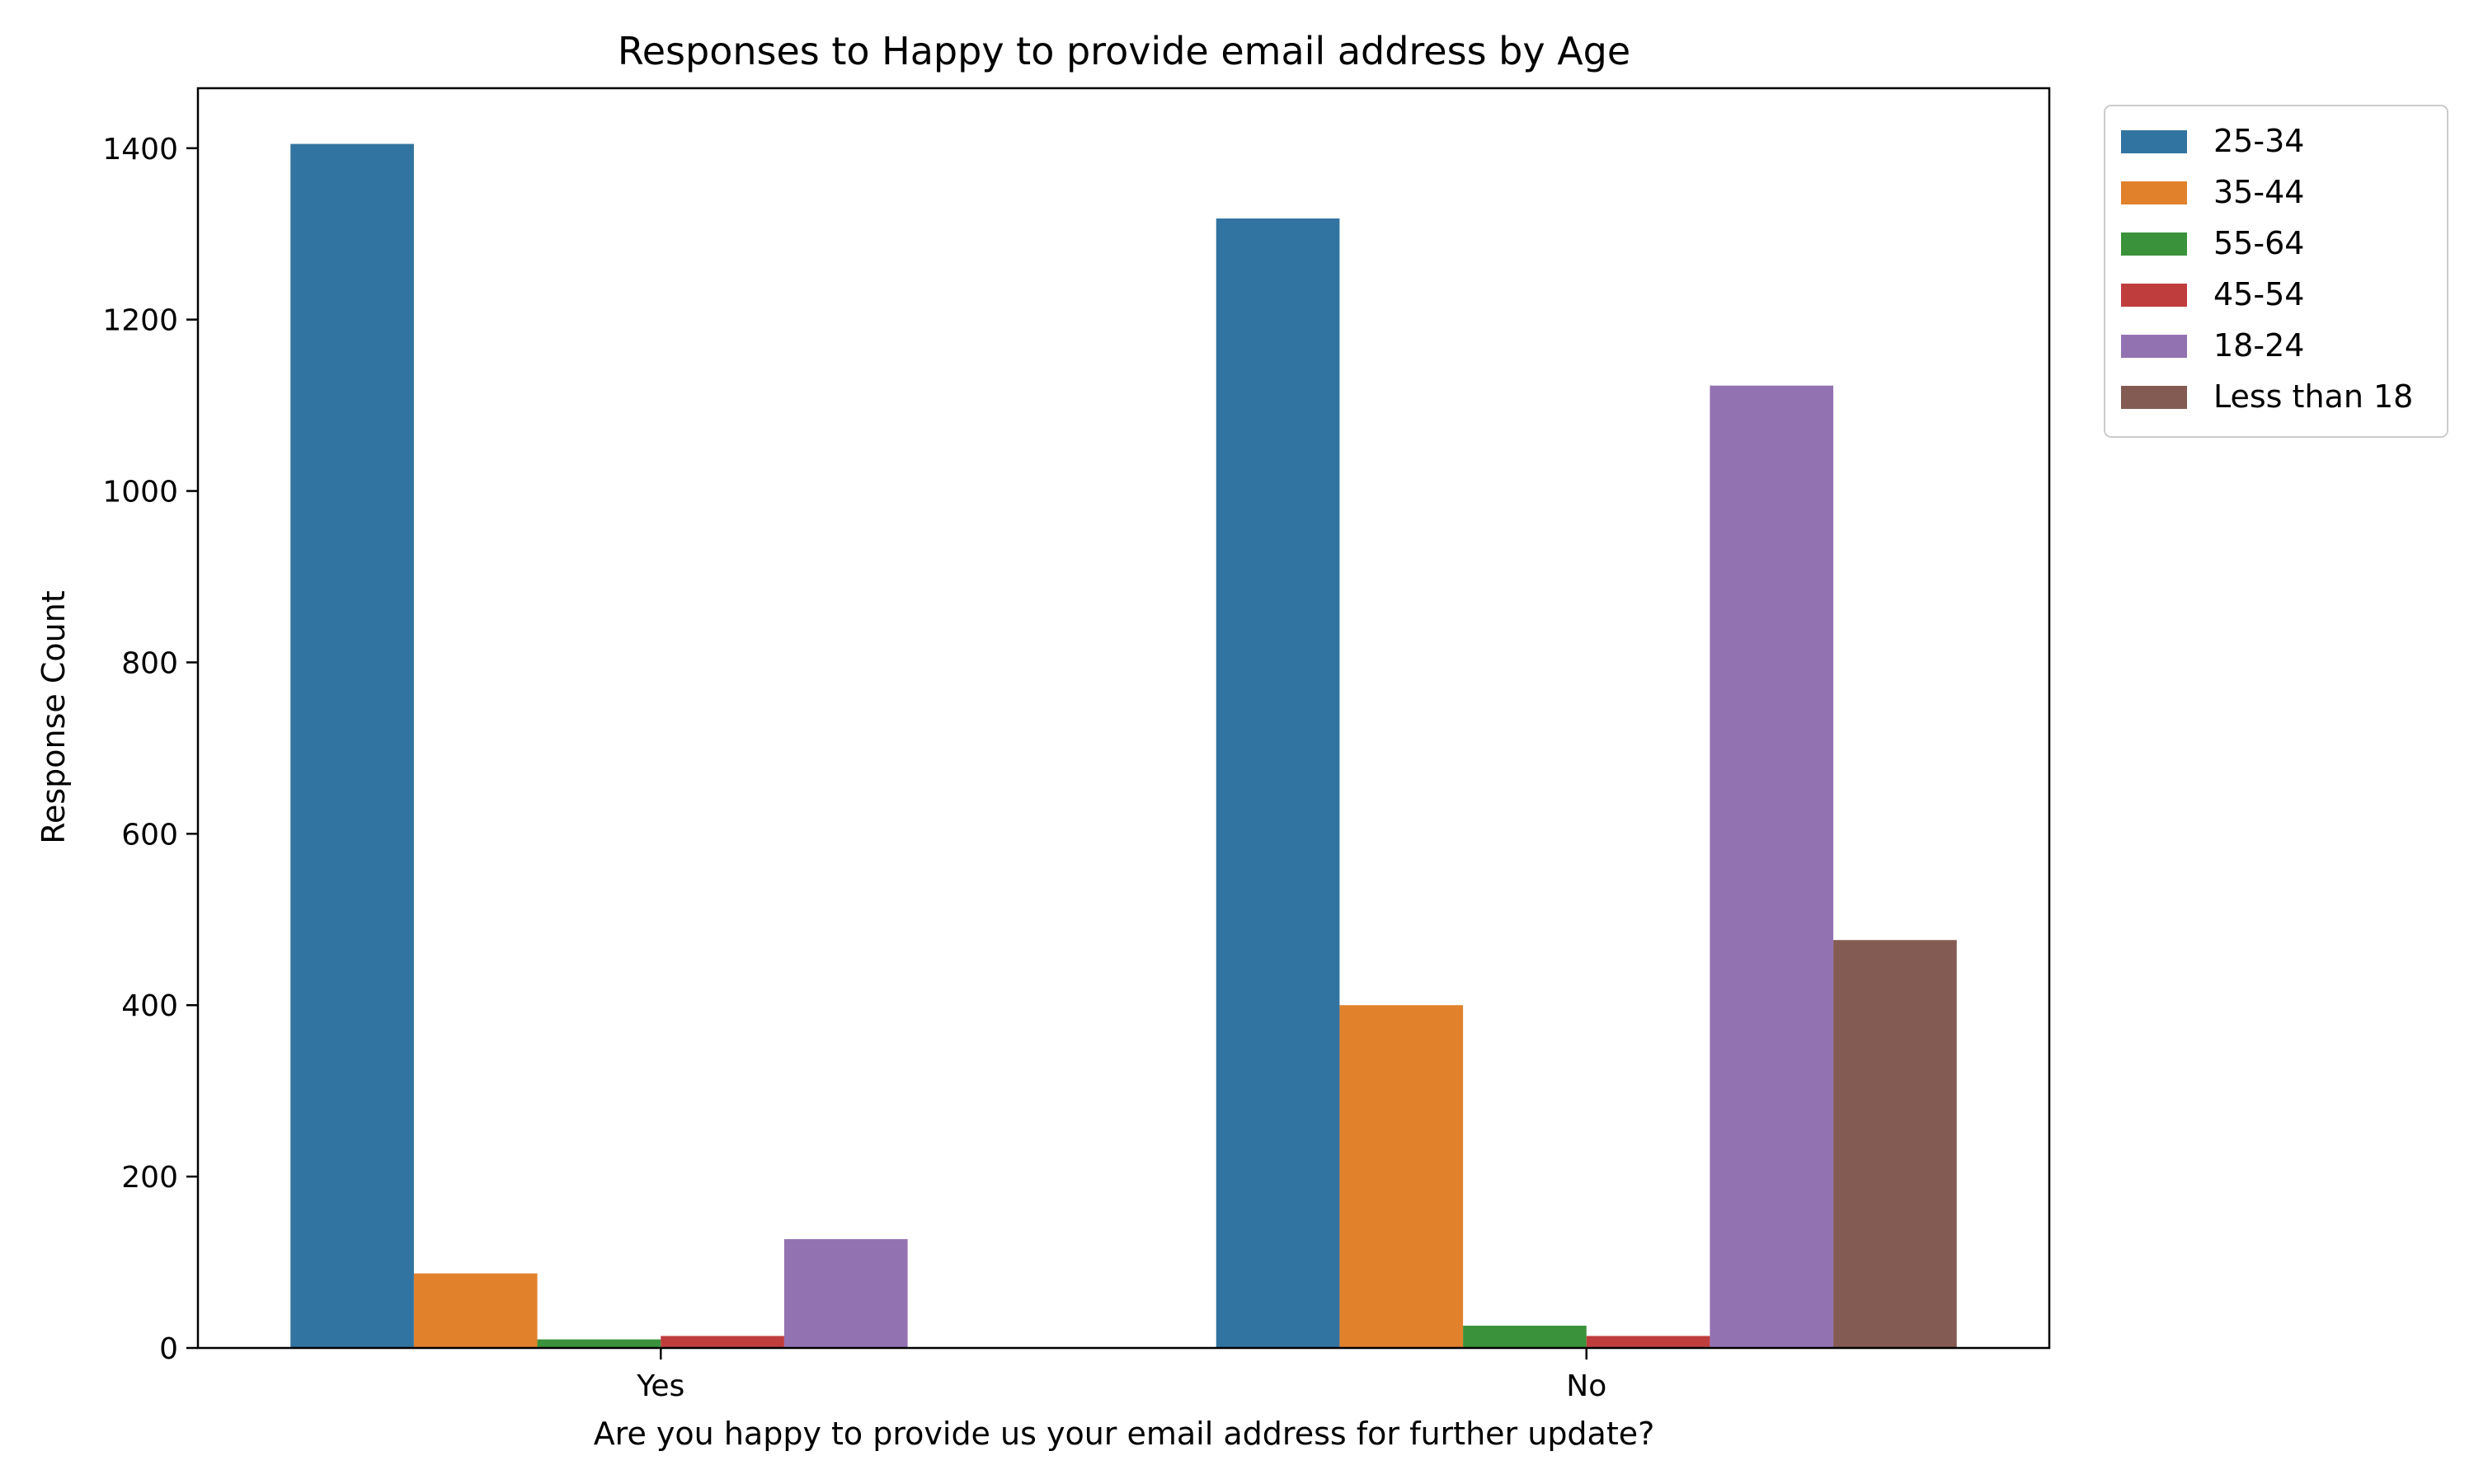 Image resolution: width=2474 pixels, height=1484 pixels. What do you see at coordinates (149, 1006) in the screenshot?
I see `y-tick-label: 400` at bounding box center [149, 1006].